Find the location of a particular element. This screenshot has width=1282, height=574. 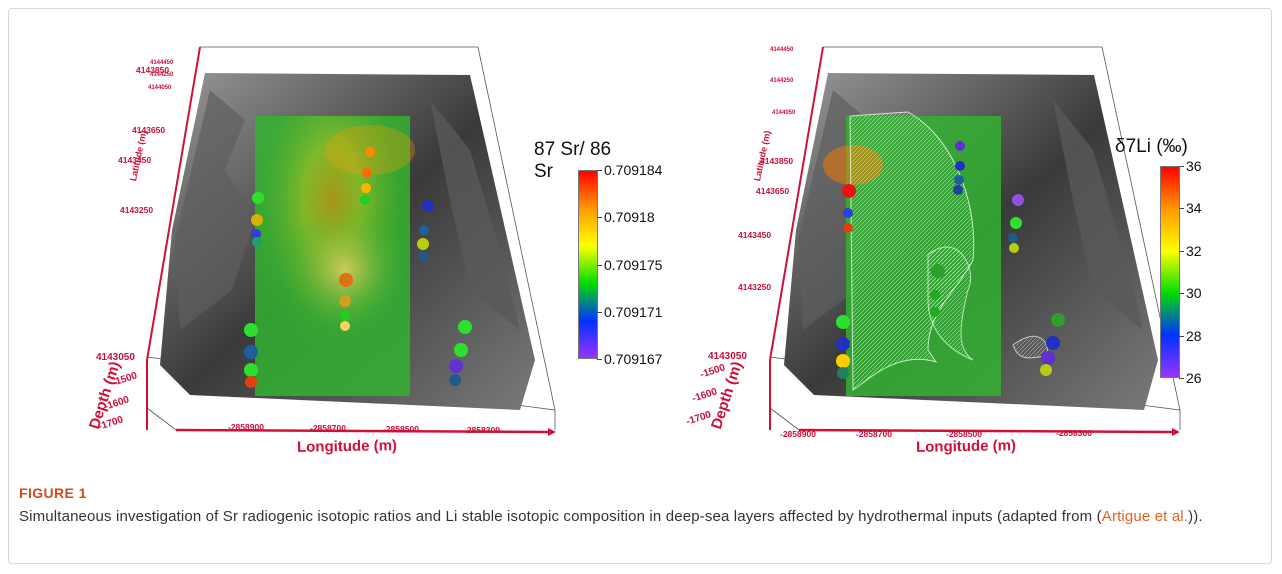

colorbar-title: δ7Li (‰) is located at coordinates (1151, 146).